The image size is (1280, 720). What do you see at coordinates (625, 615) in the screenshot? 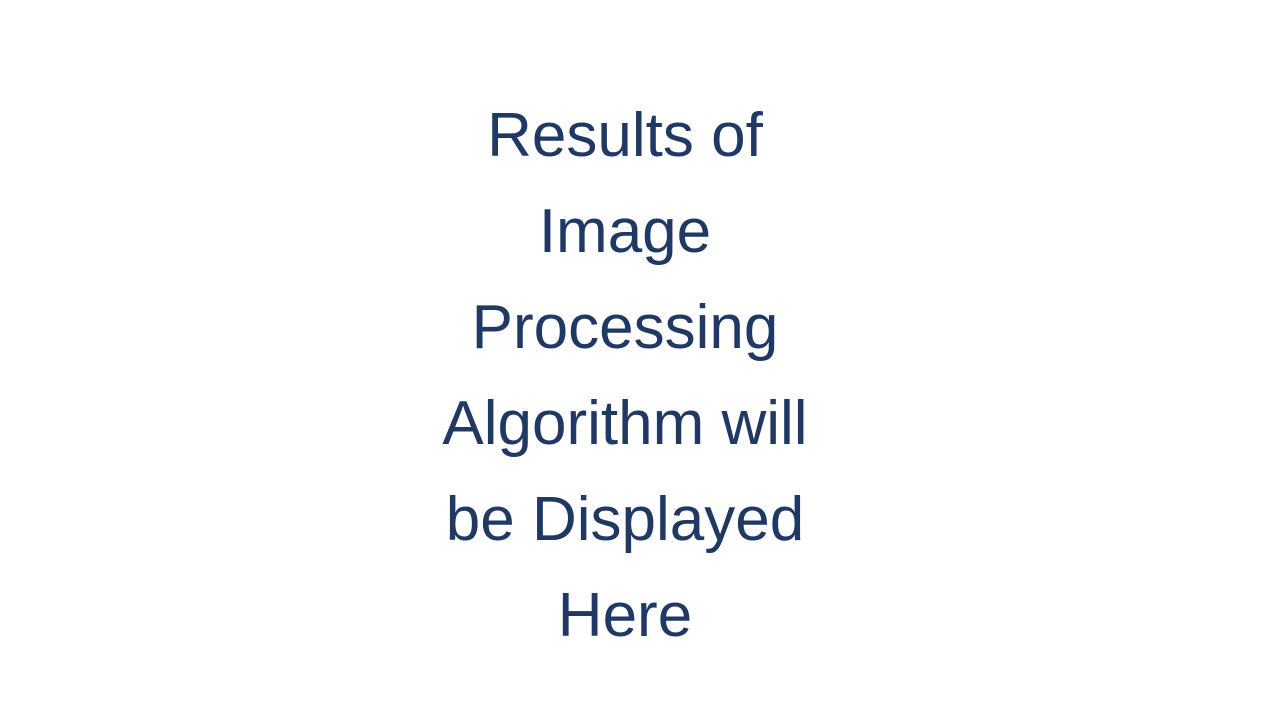
I see `message-line: Here` at bounding box center [625, 615].